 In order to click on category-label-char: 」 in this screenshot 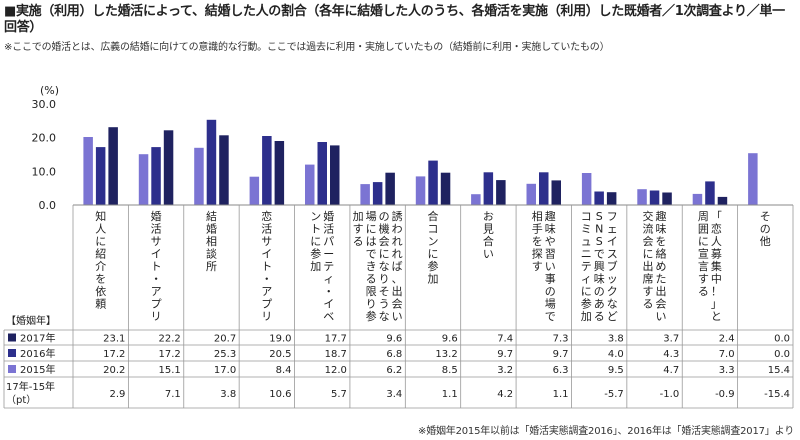, I will do `click(716, 304)`.